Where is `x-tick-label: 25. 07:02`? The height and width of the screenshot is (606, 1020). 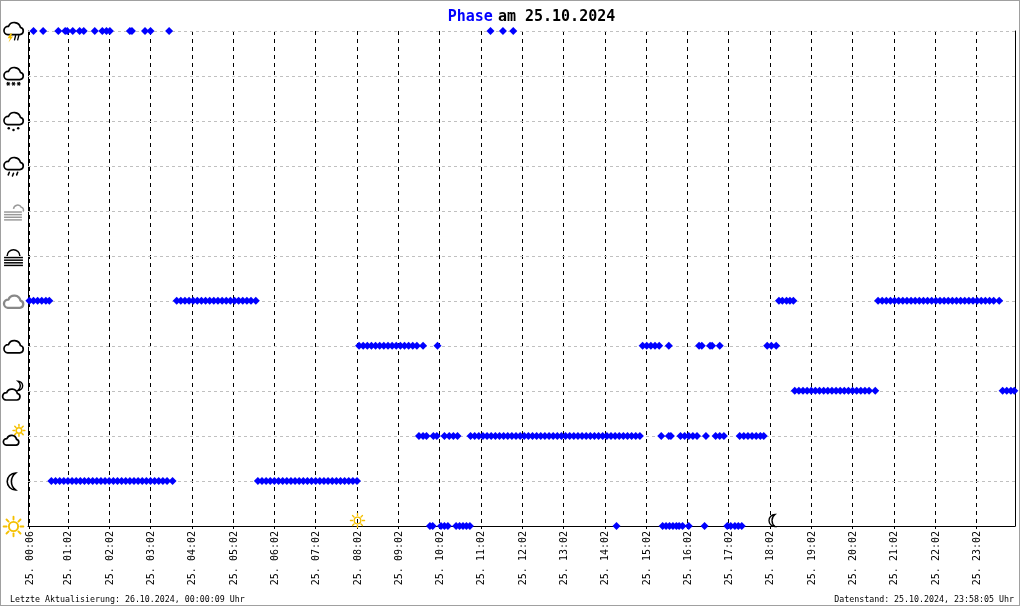 x-tick-label: 25. 07:02 is located at coordinates (316, 558).